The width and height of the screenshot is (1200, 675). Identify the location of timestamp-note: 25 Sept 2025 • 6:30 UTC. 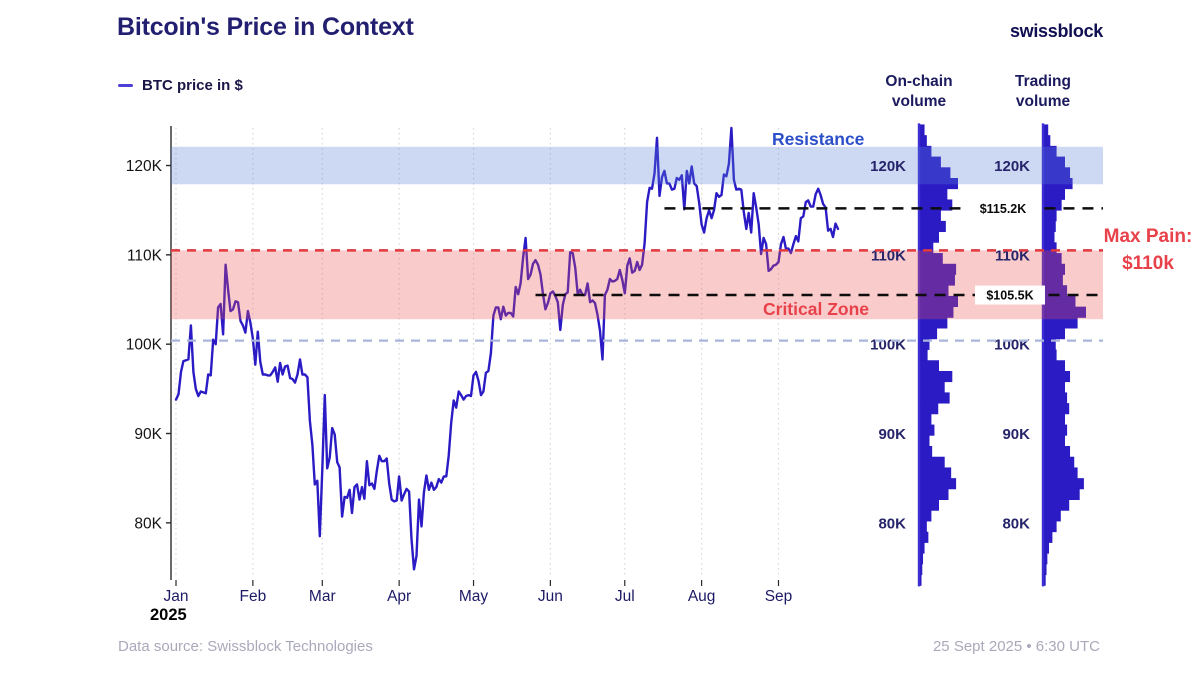
(1016, 646).